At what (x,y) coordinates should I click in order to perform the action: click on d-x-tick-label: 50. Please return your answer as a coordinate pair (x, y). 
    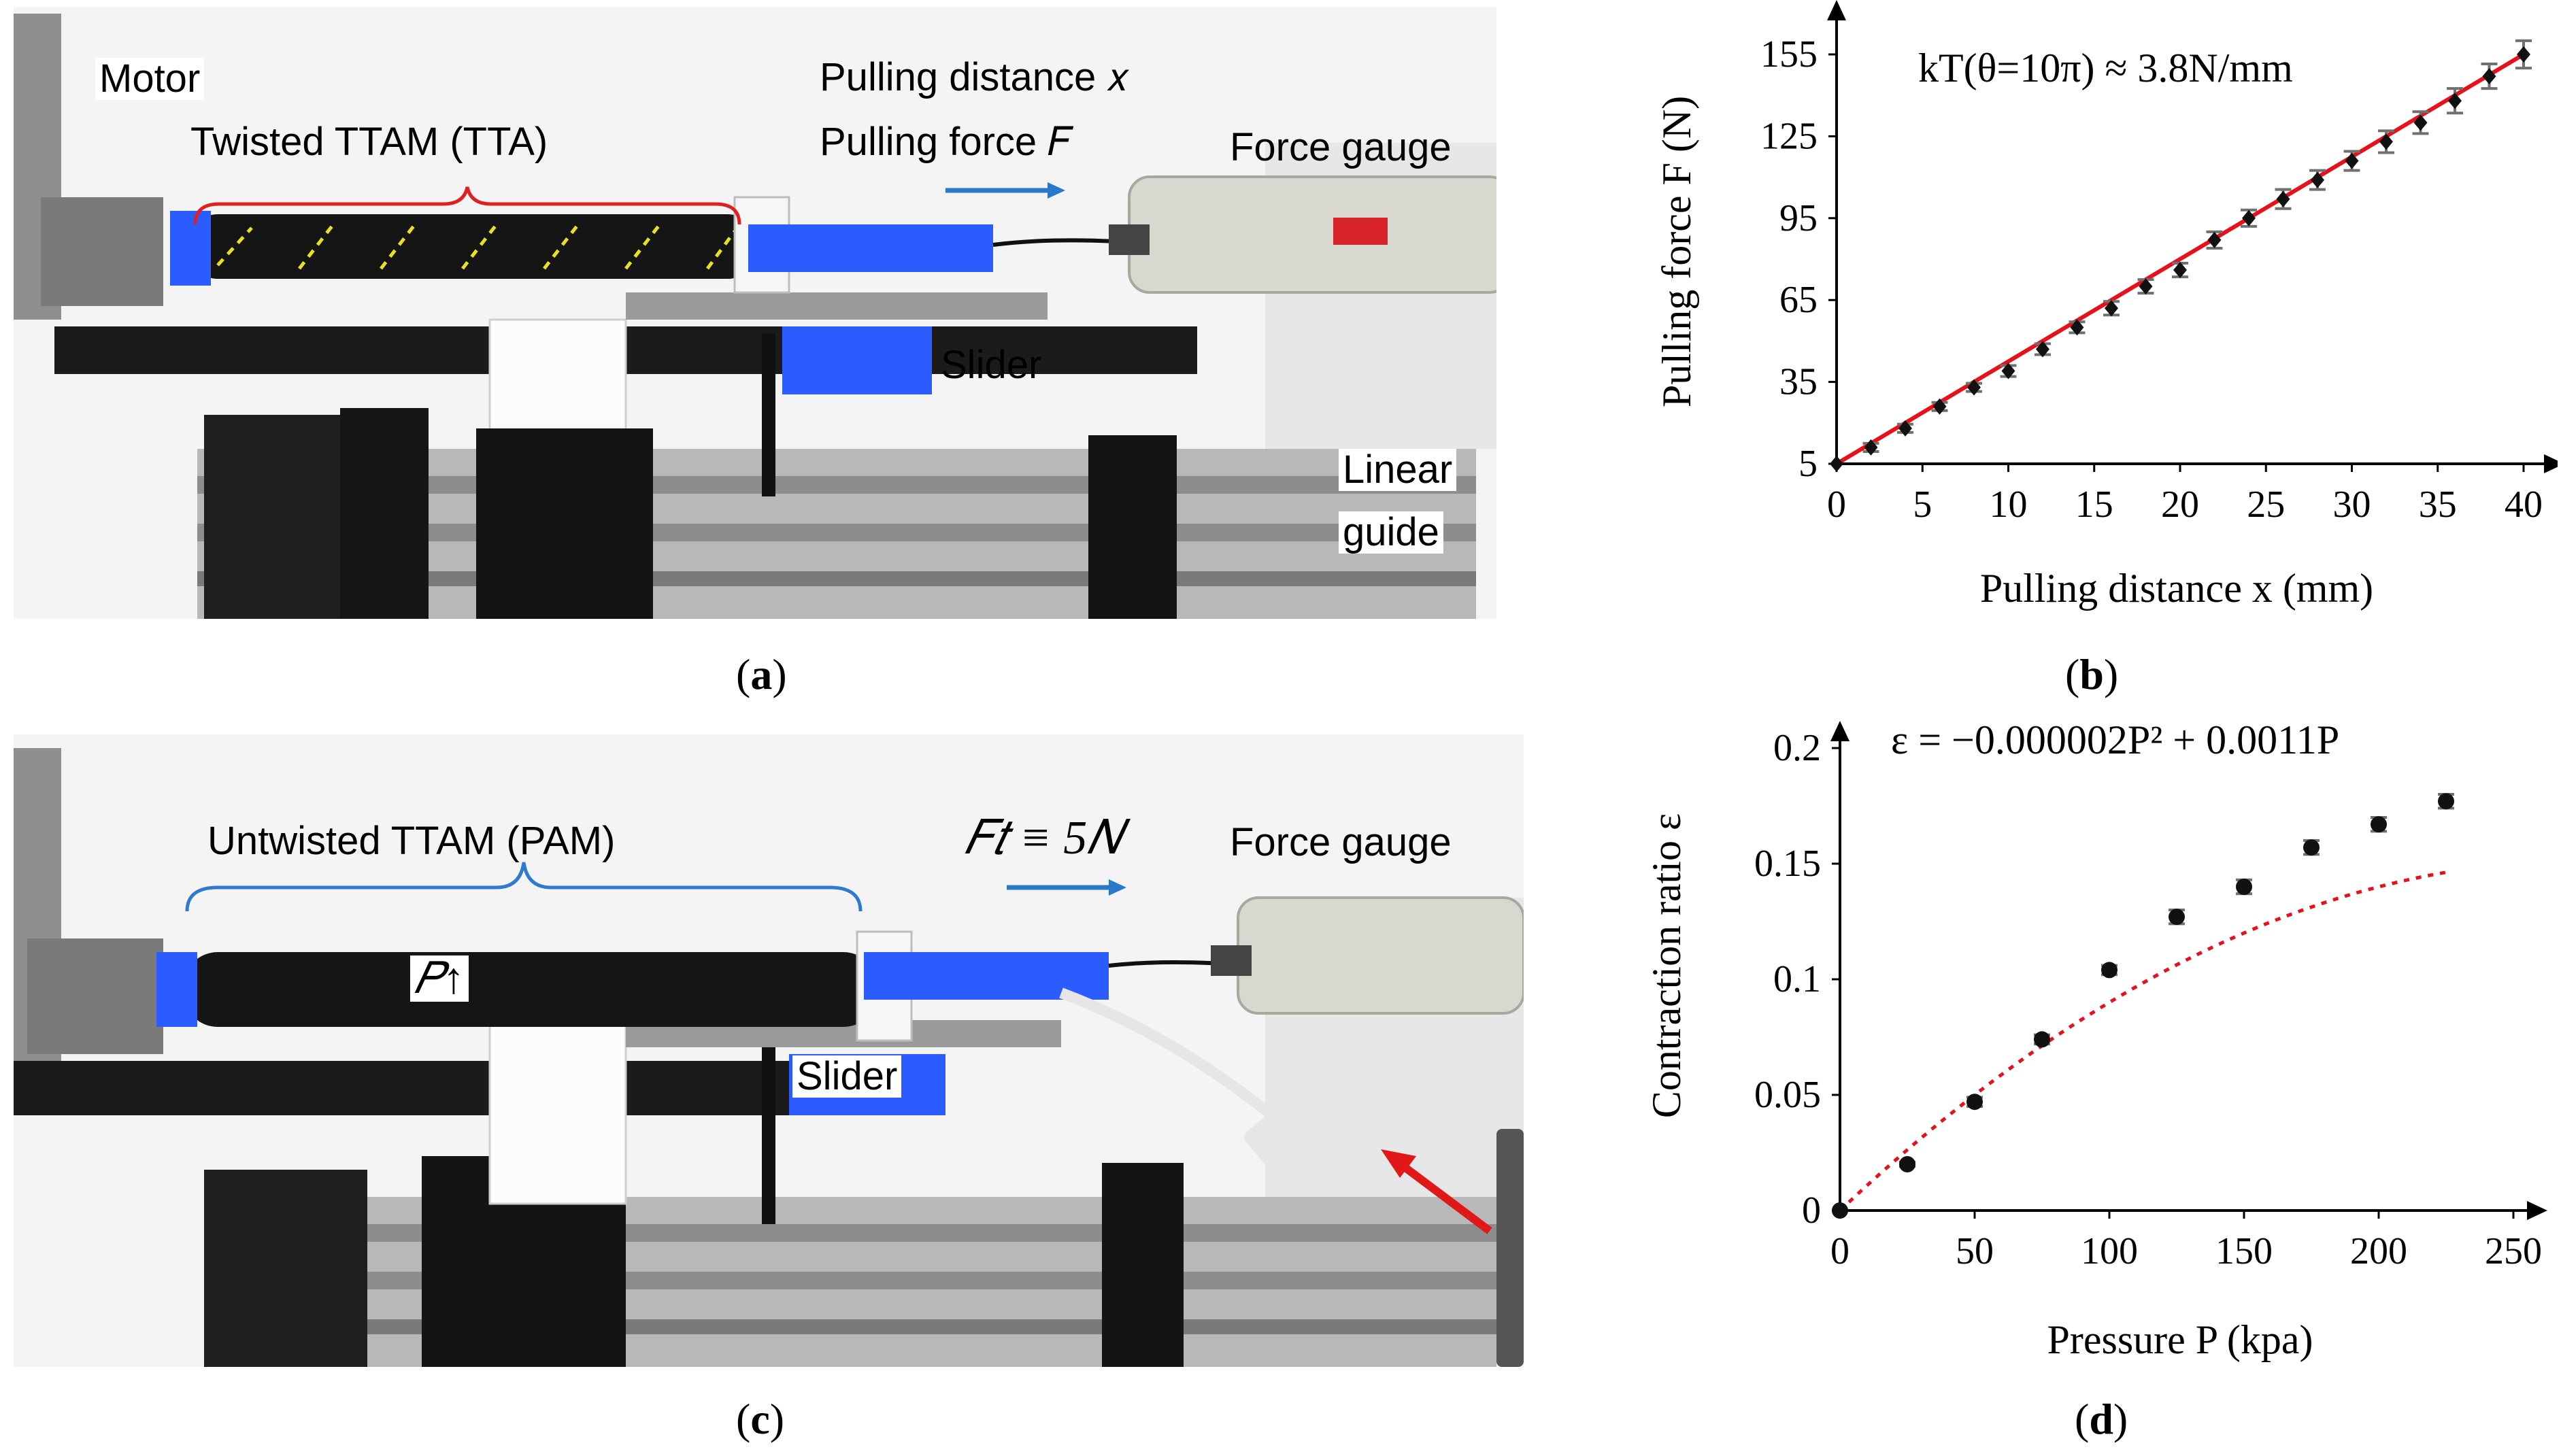
    Looking at the image, I should click on (1975, 1251).